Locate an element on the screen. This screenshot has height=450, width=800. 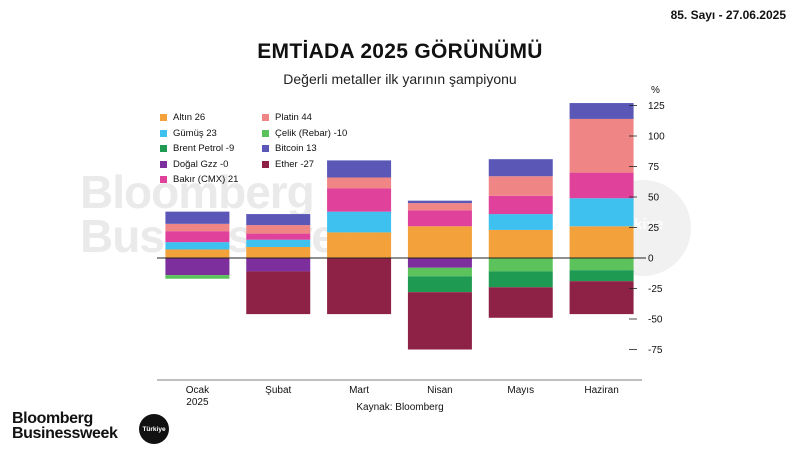
legend-label: Altın 26 is located at coordinates (189, 117).